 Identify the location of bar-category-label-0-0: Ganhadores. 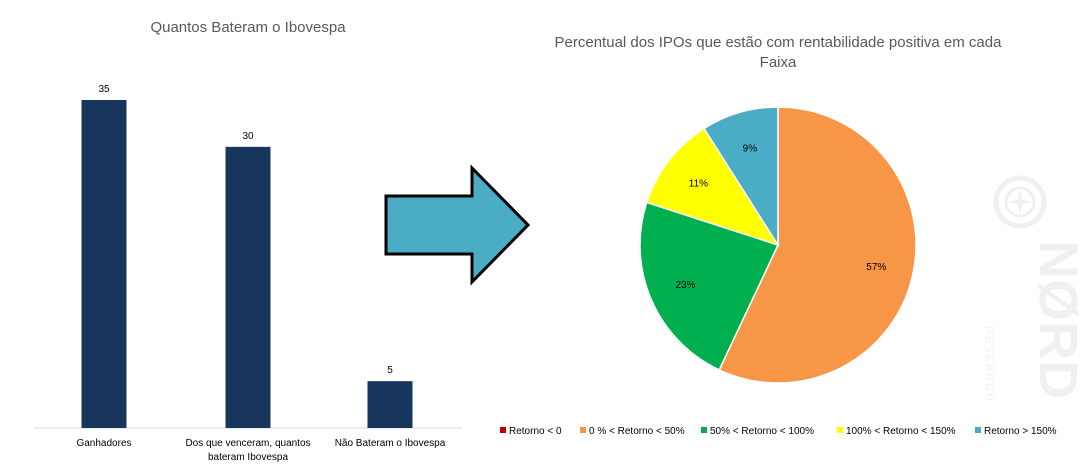
(103, 443).